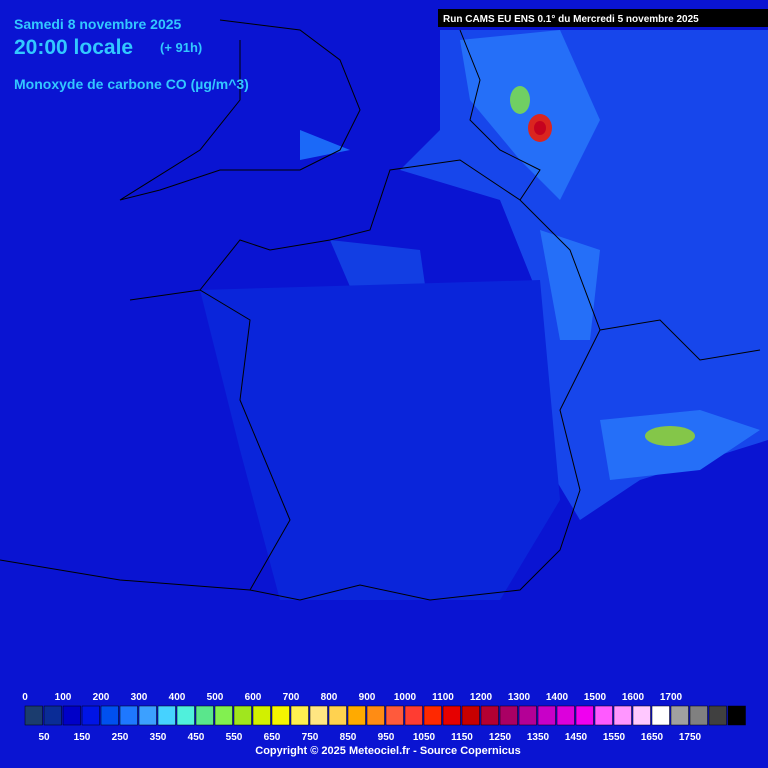  Describe the element at coordinates (652, 737) in the screenshot. I see `legend-label: 1650` at that location.